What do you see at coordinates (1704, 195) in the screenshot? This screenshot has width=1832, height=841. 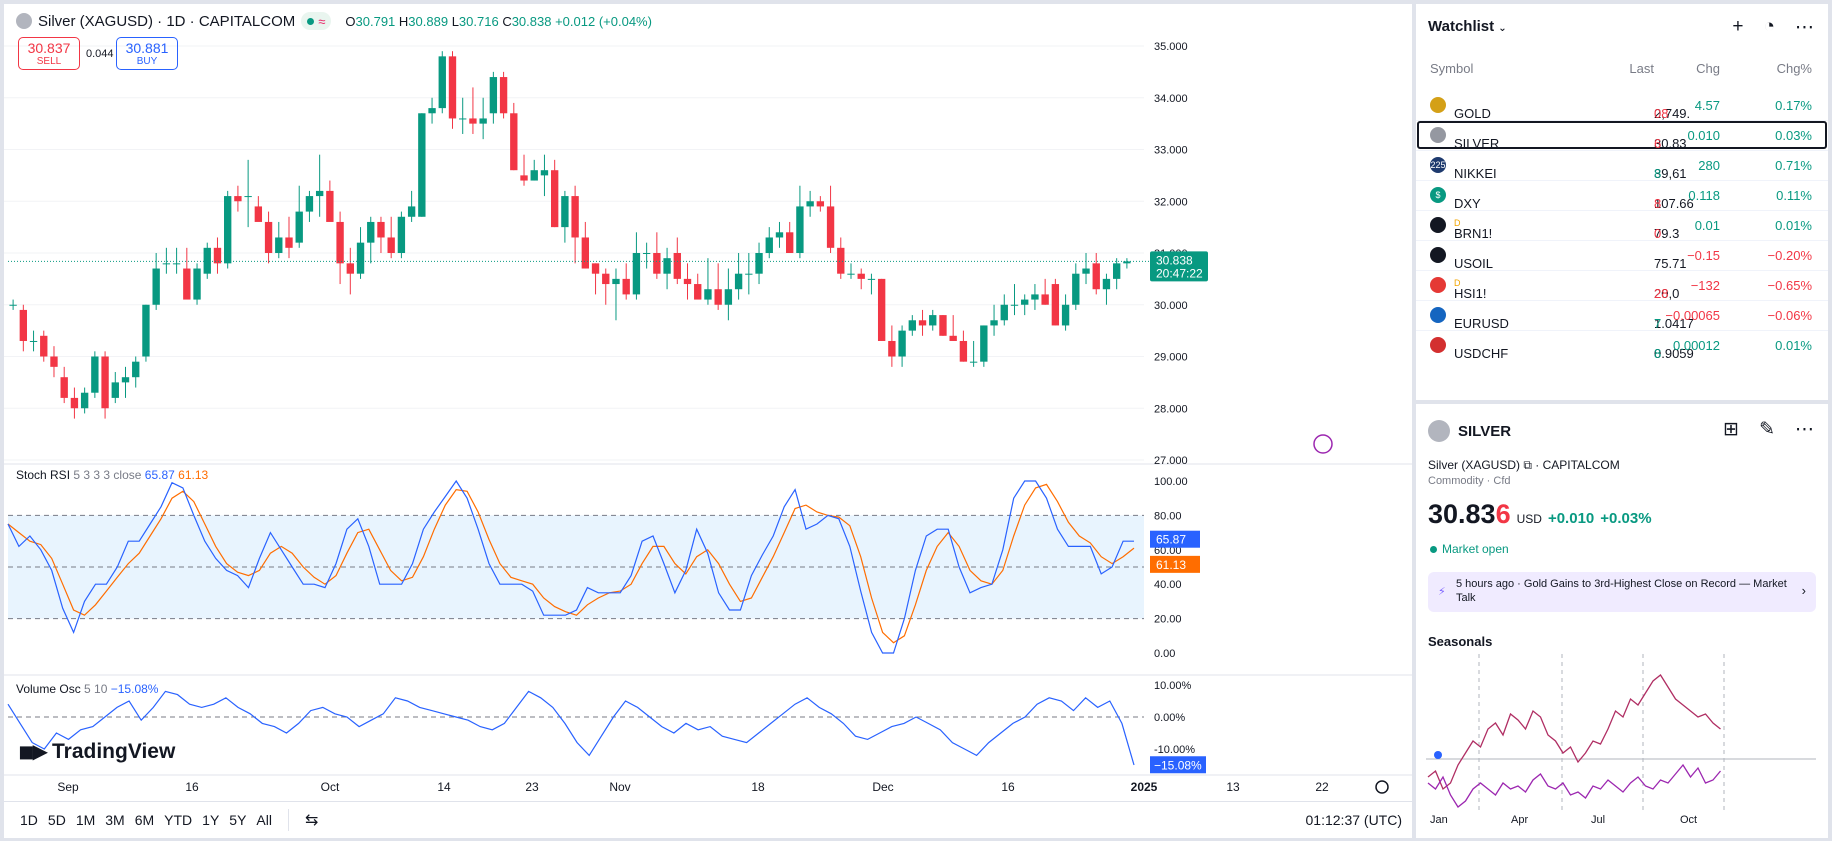 I see `row-change: 0.118` at bounding box center [1704, 195].